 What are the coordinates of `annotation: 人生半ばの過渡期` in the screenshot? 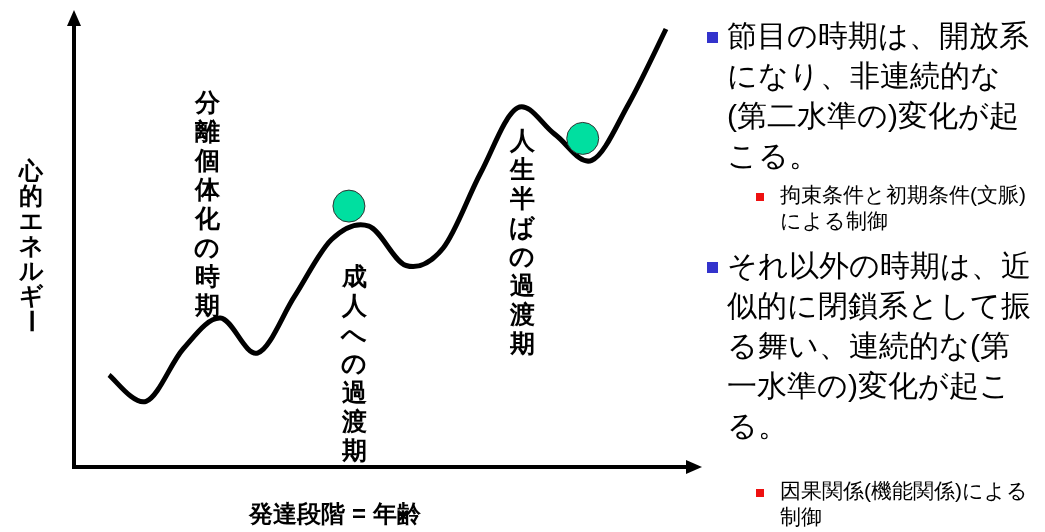 It's located at (522, 242).